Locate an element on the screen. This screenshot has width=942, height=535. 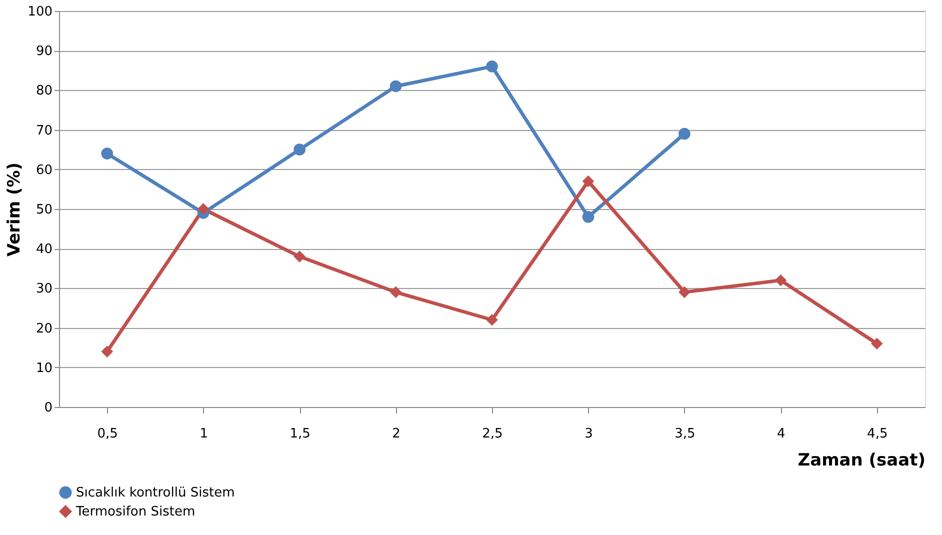
y-tick-label: 80 is located at coordinates (44, 91).